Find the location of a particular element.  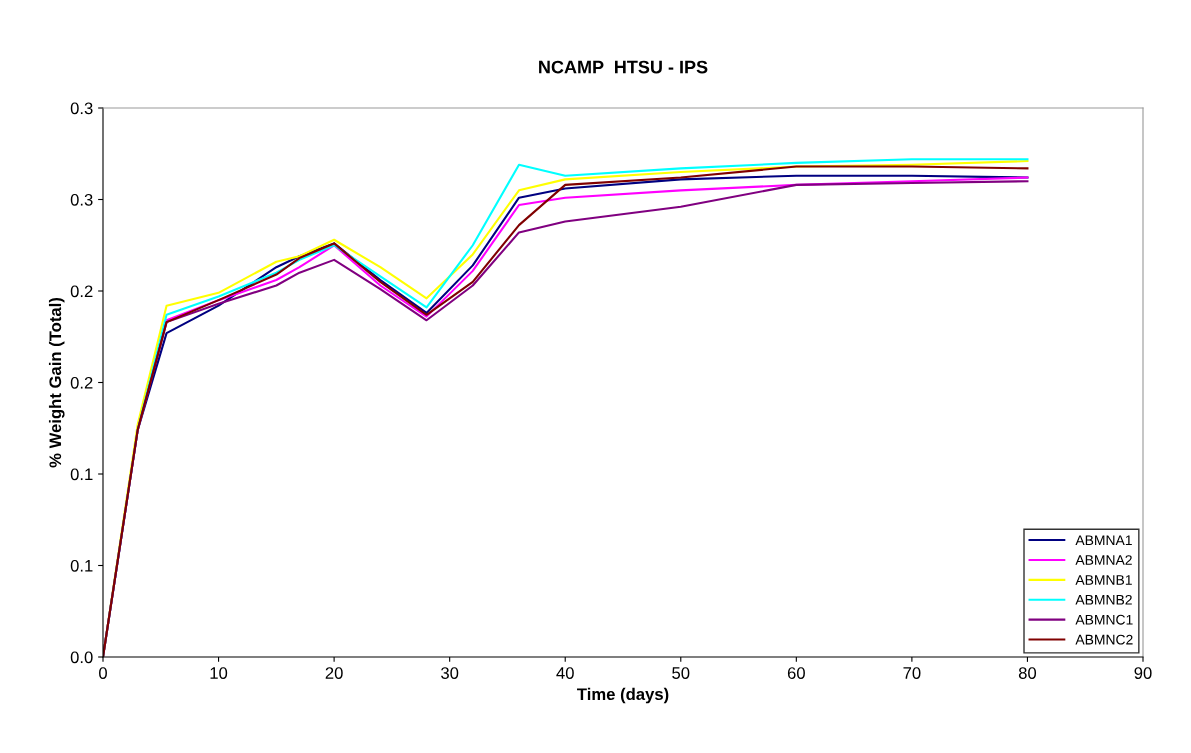

x-tick-label: 70 is located at coordinates (912, 673).